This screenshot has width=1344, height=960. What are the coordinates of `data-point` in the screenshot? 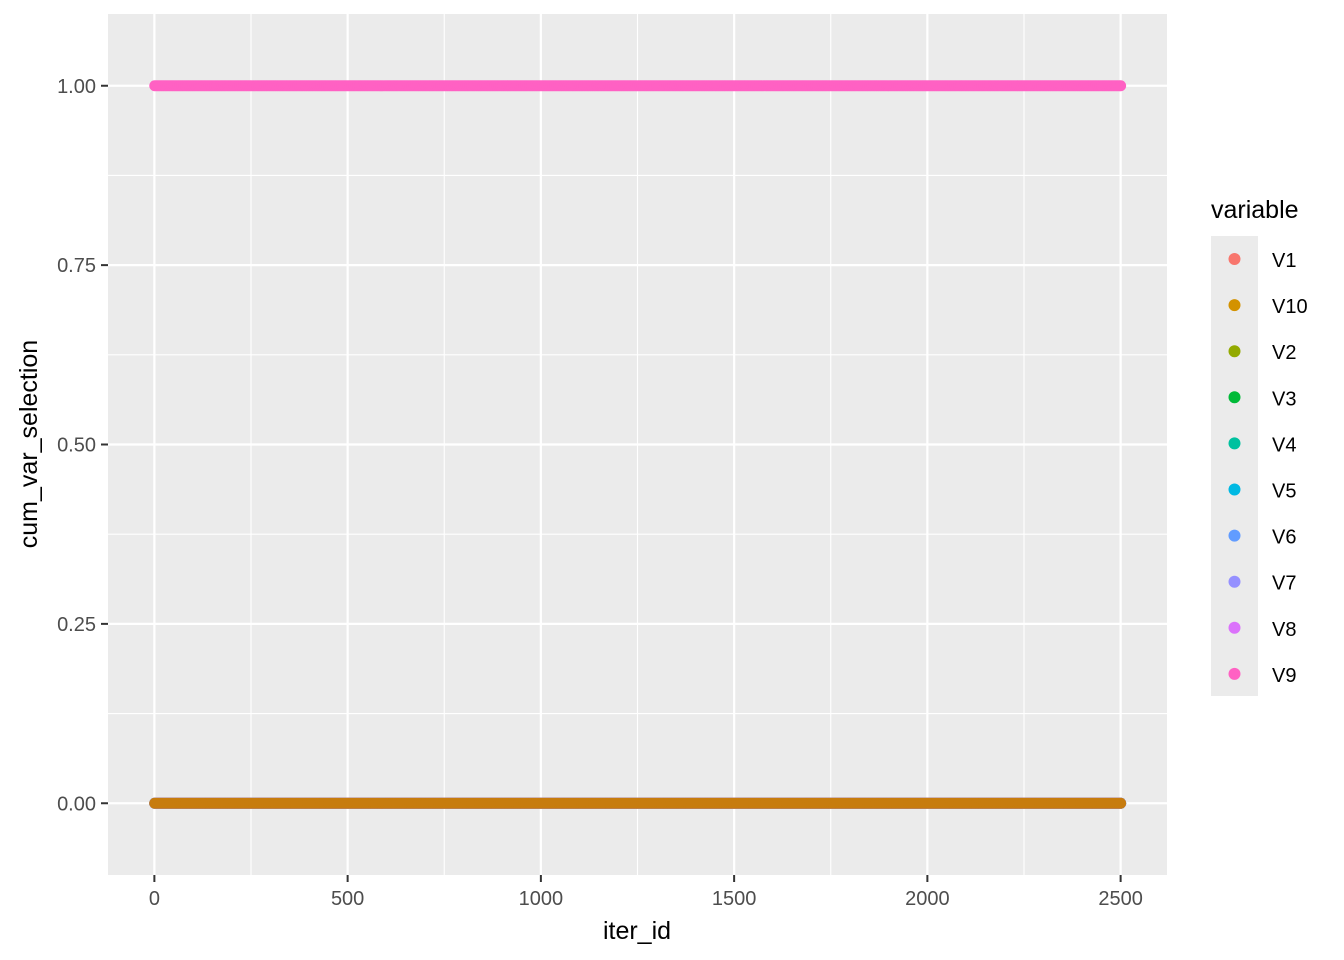 It's located at (1121, 803).